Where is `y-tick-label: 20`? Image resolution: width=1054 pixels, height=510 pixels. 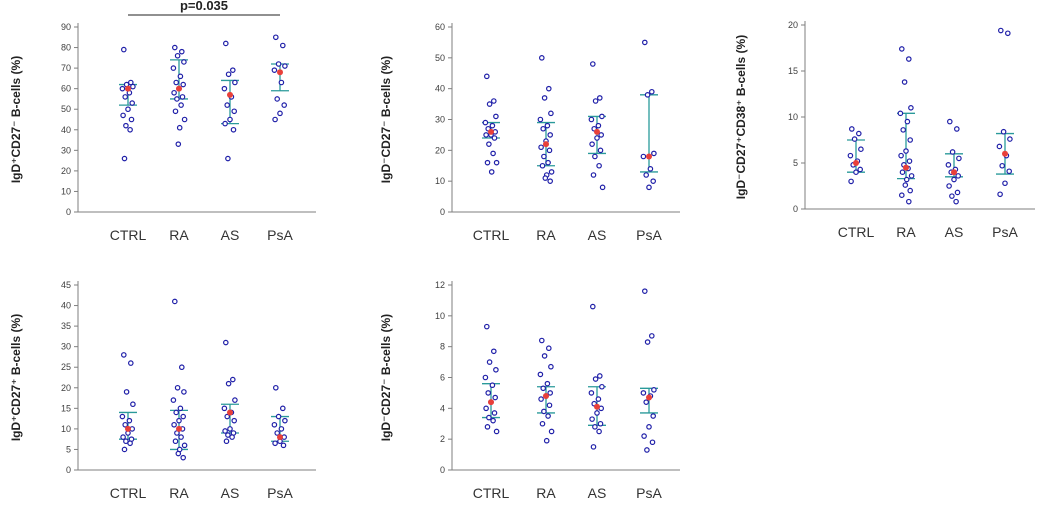
y-tick-label: 20 is located at coordinates (66, 171).